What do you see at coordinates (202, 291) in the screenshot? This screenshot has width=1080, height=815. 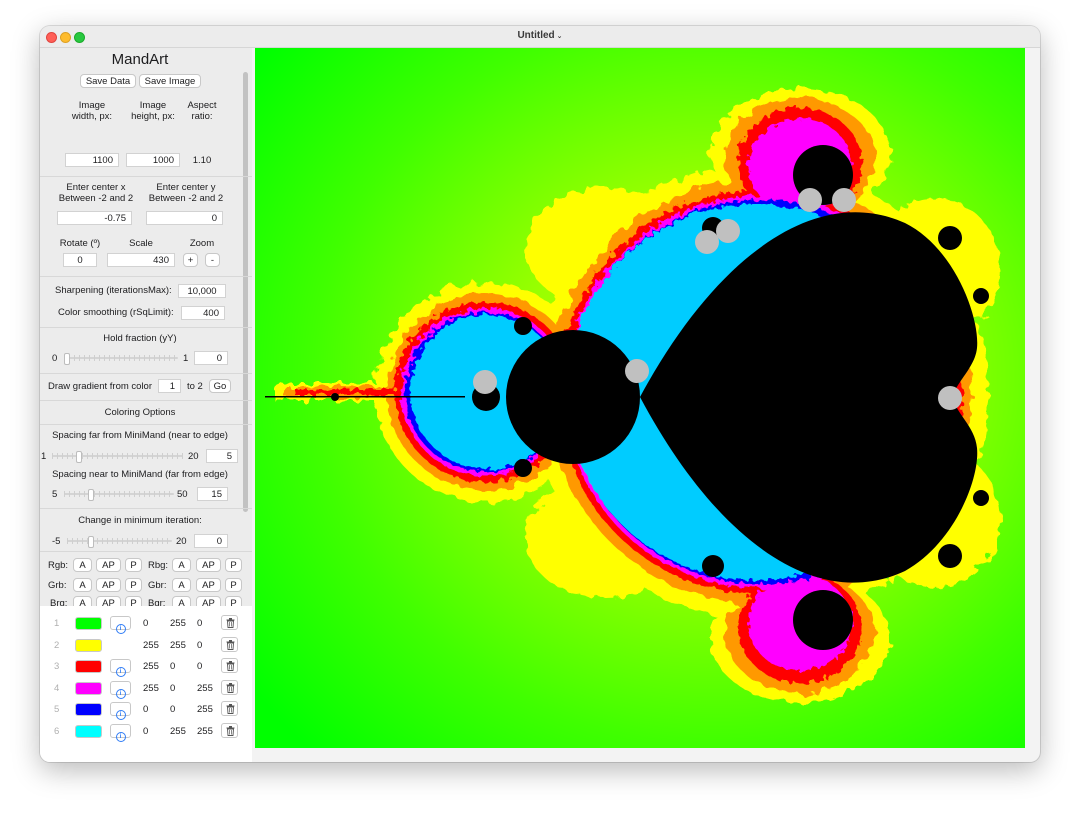 I see `sharpening-input: 10,000` at bounding box center [202, 291].